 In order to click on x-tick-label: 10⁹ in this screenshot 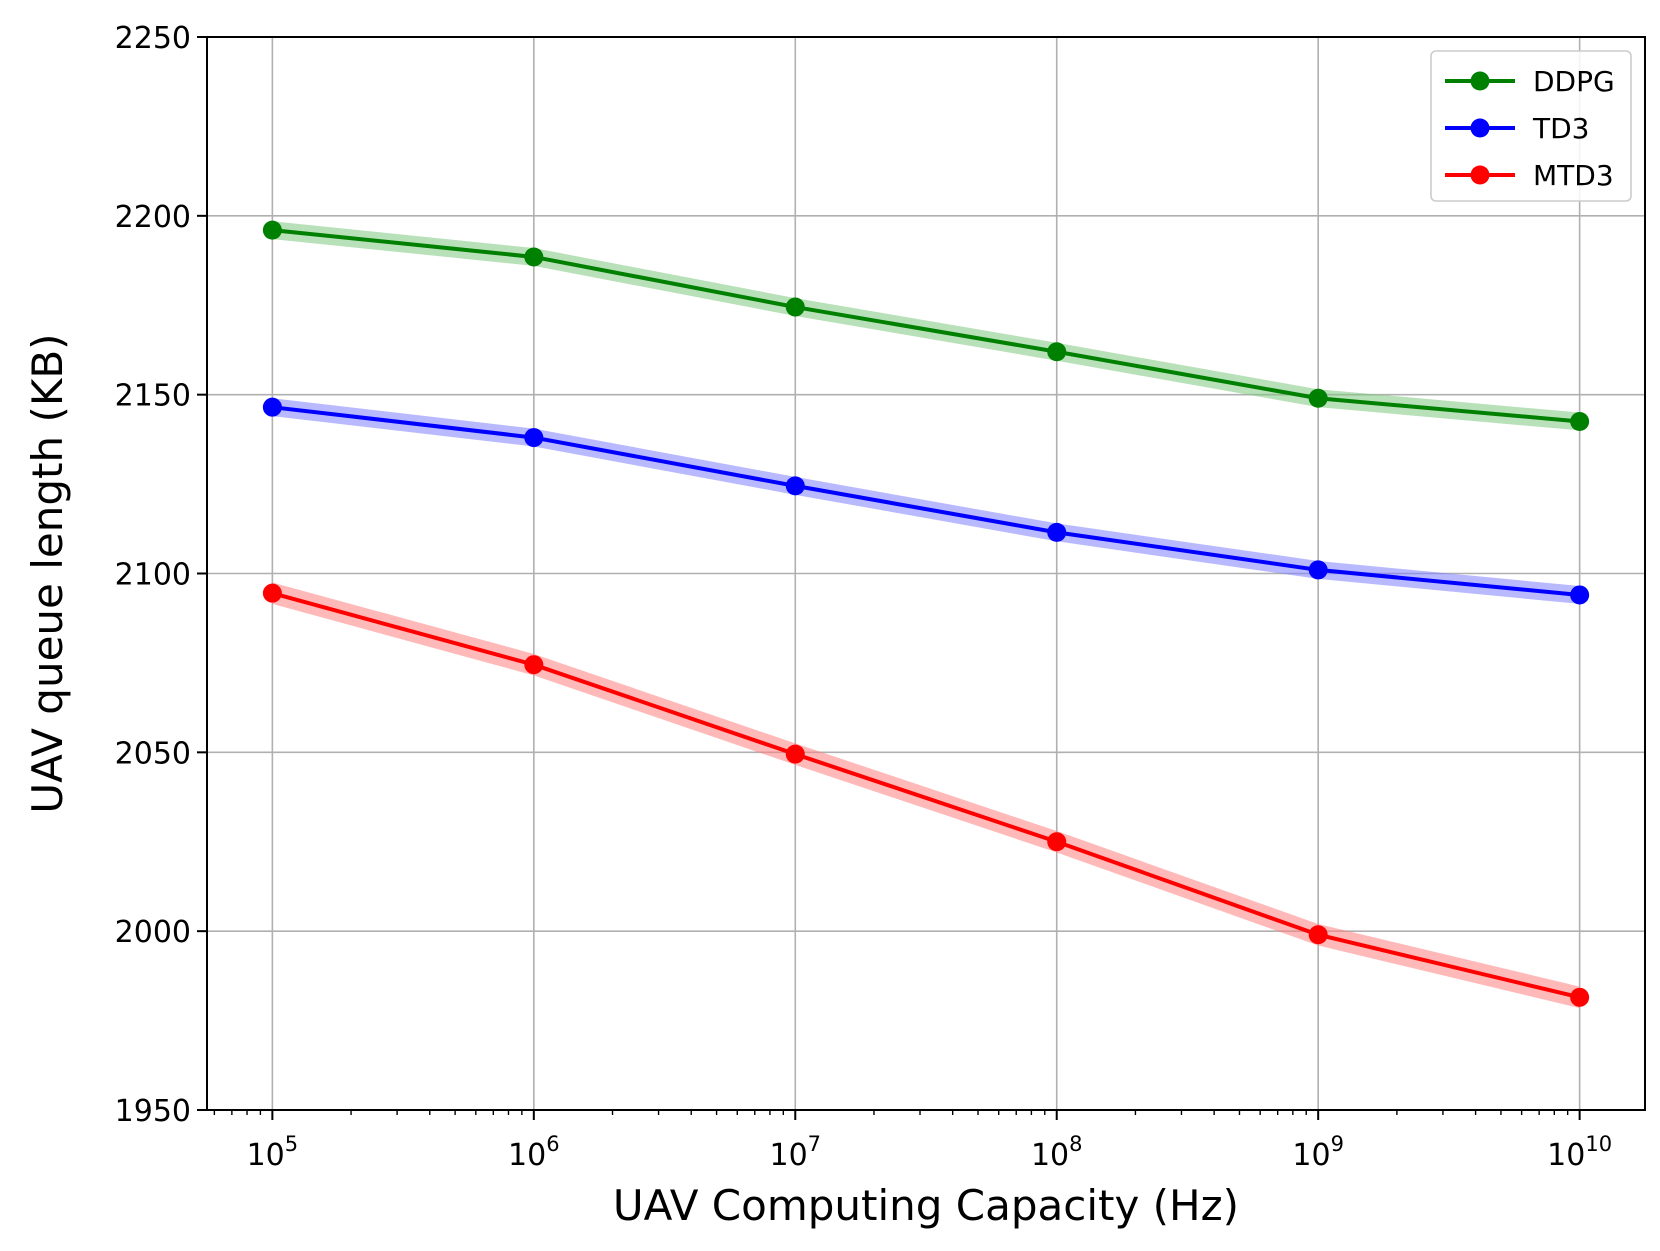, I will do `click(1318, 1152)`.